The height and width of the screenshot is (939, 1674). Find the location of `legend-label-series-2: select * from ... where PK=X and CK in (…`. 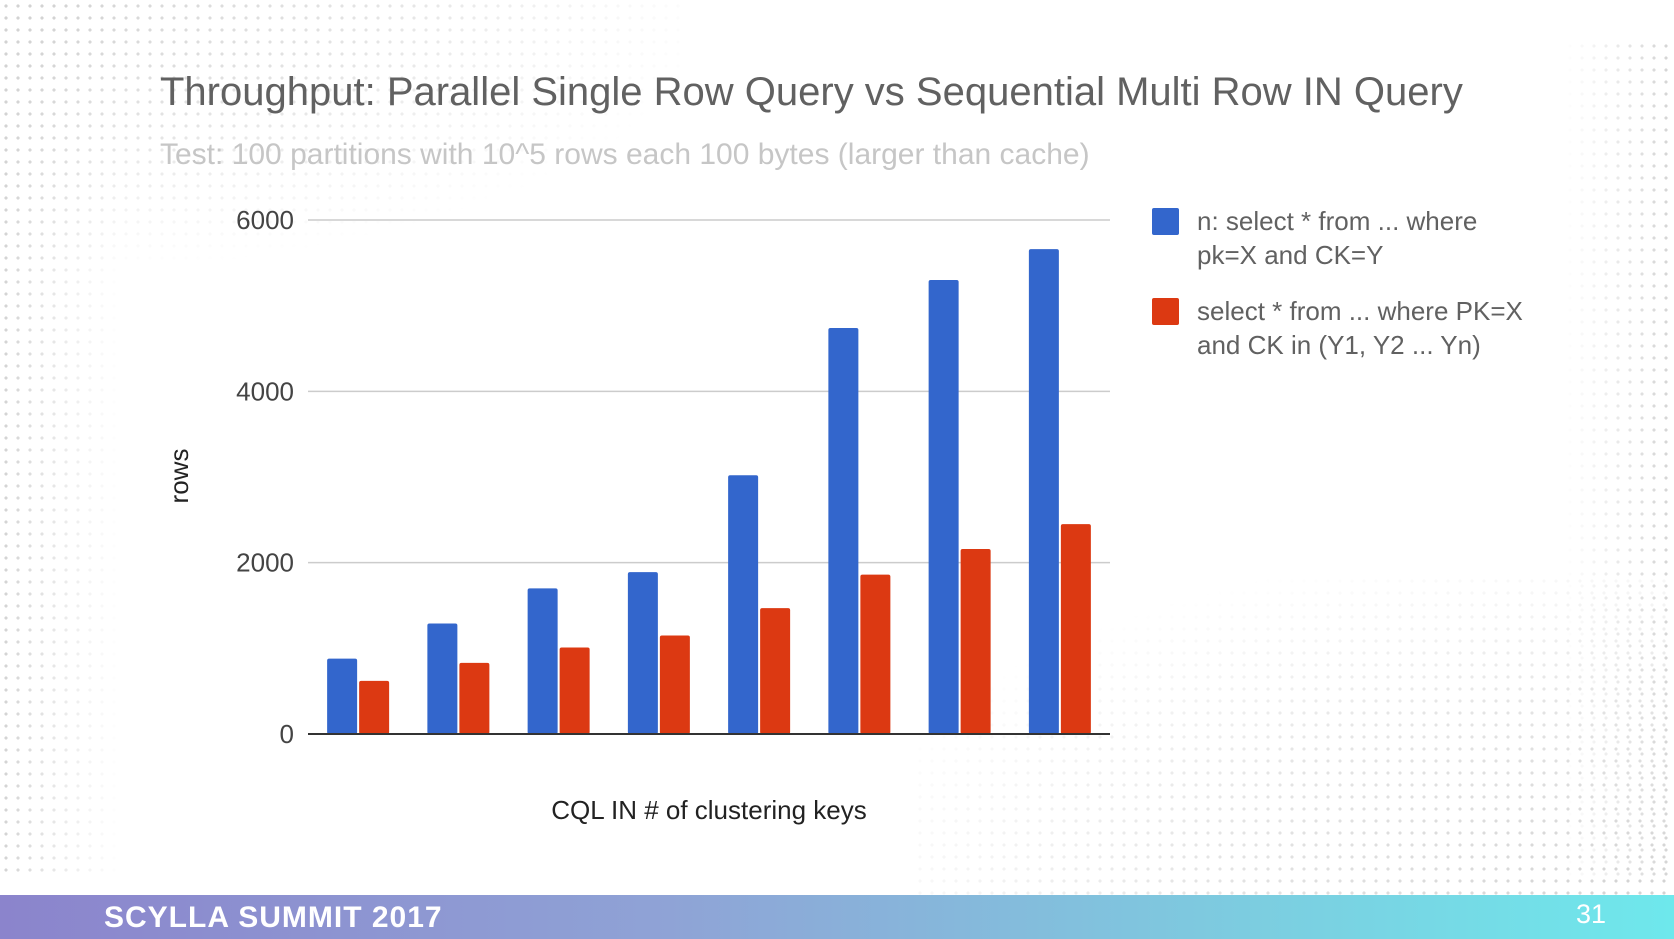

legend-label-series-2: select * from ... where PK=X and CK in (… is located at coordinates (1360, 328).